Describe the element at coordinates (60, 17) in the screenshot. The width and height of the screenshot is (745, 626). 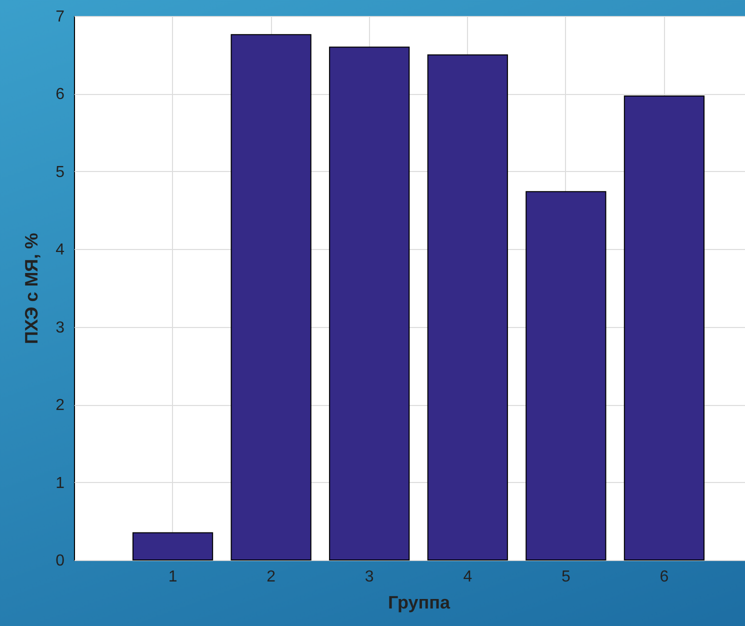
I see `y-tick-label: 7` at that location.